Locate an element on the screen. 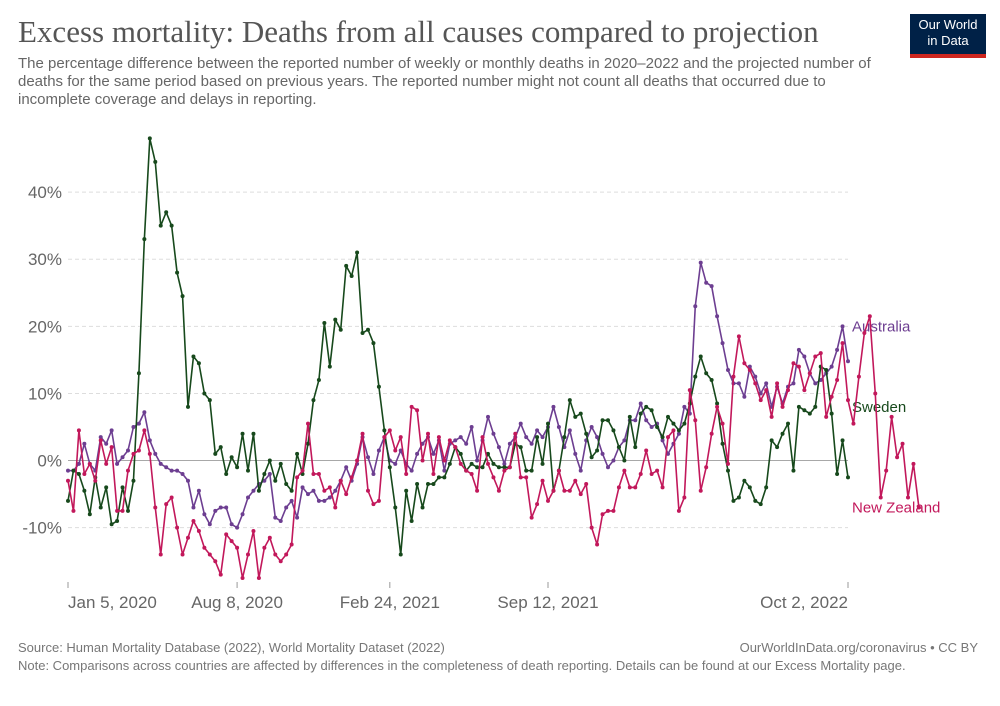  y-tick-label-0: -10% is located at coordinates (42, 528).